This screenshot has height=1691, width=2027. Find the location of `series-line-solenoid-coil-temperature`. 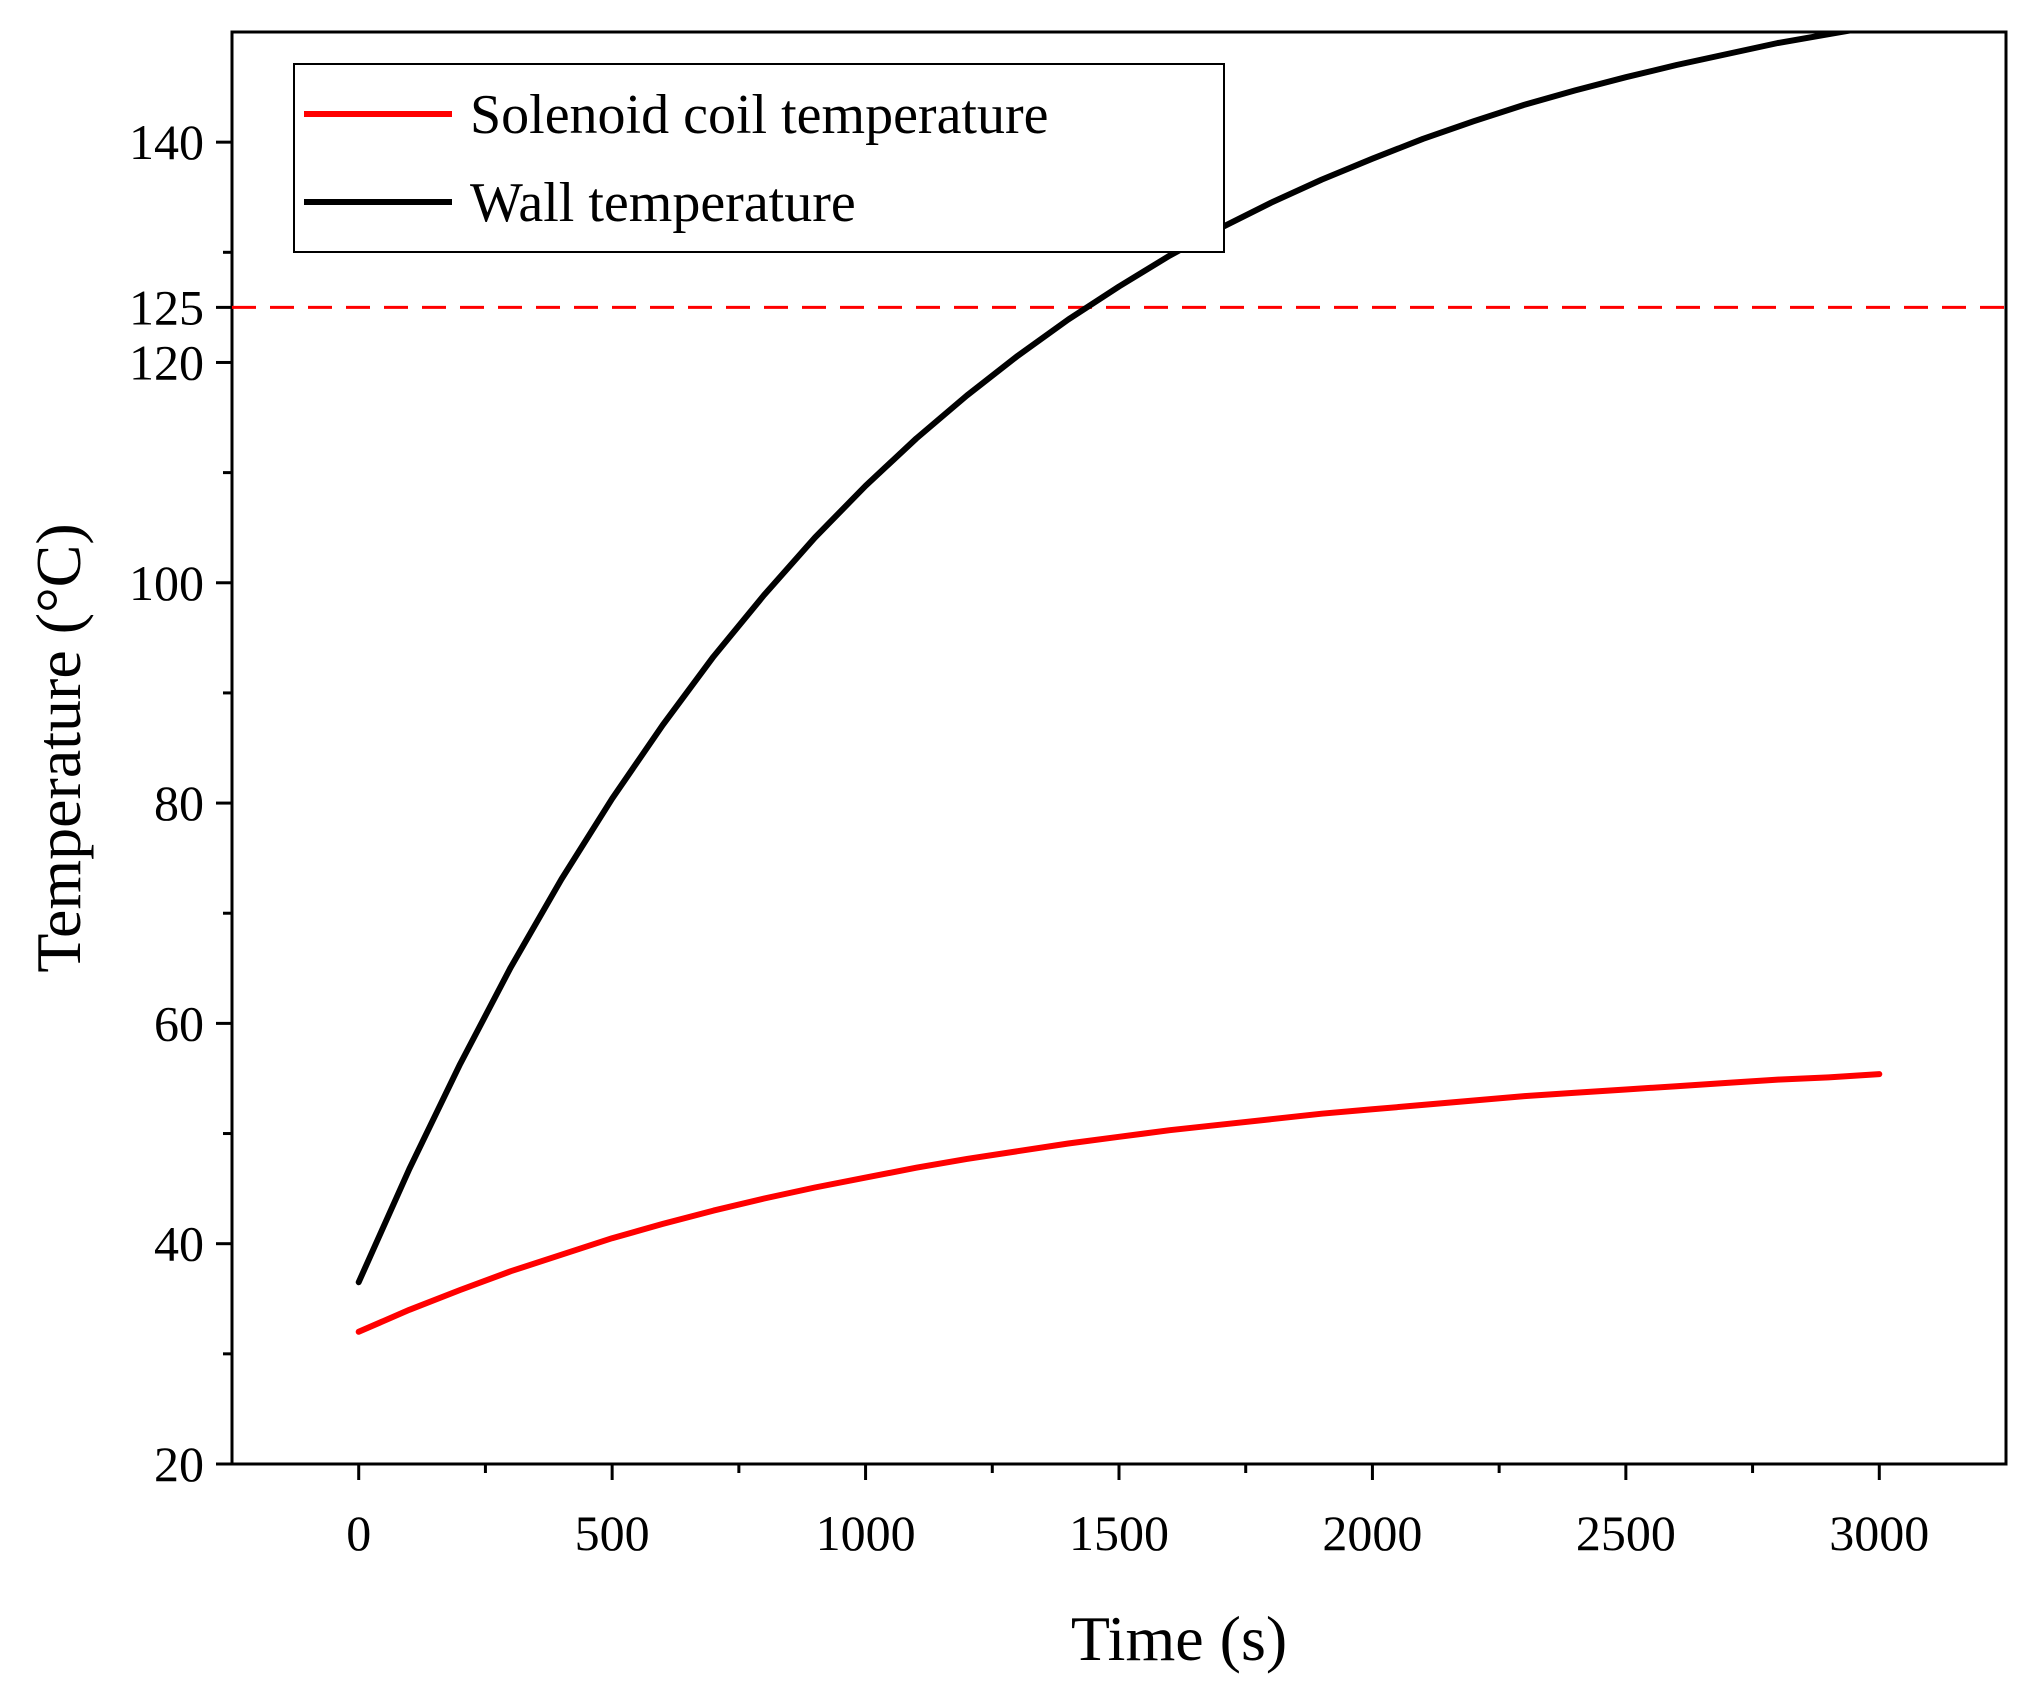

series-line-solenoid-coil-temperature is located at coordinates (1119, 1203).